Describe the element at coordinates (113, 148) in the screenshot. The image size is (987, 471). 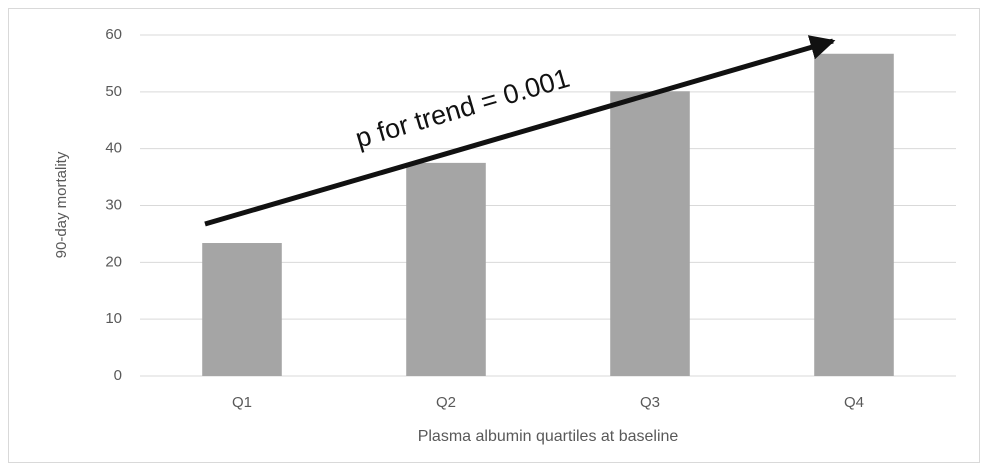
I see `y-tick-label: 40` at that location.